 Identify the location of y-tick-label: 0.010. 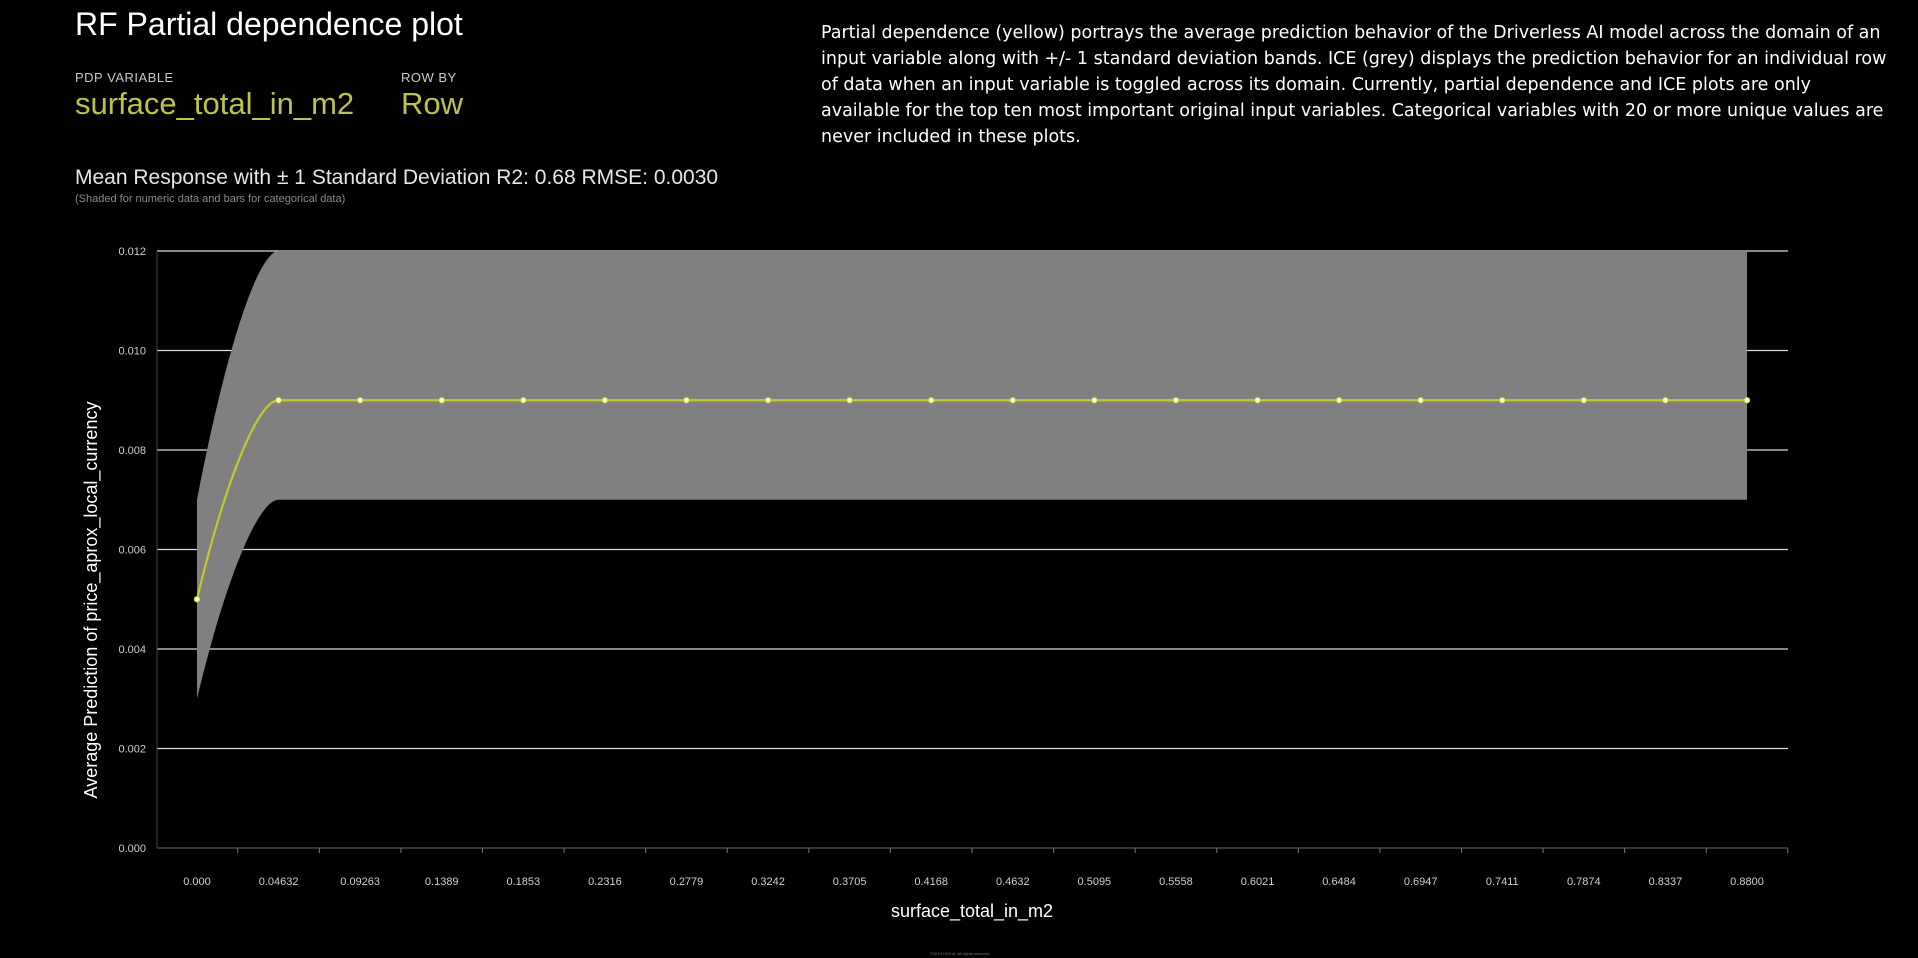
(132, 352).